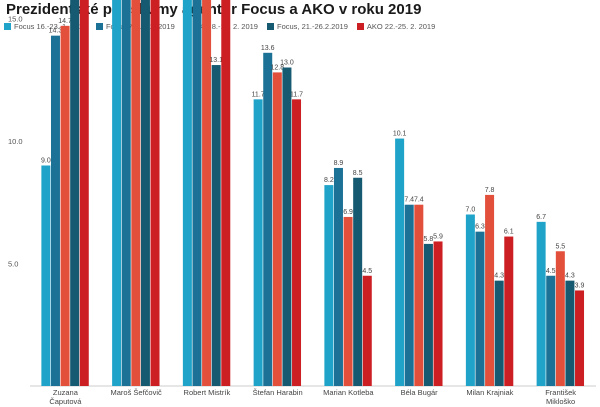  What do you see at coordinates (56, 31) in the screenshot?
I see `data-label: 14.3` at bounding box center [56, 31].